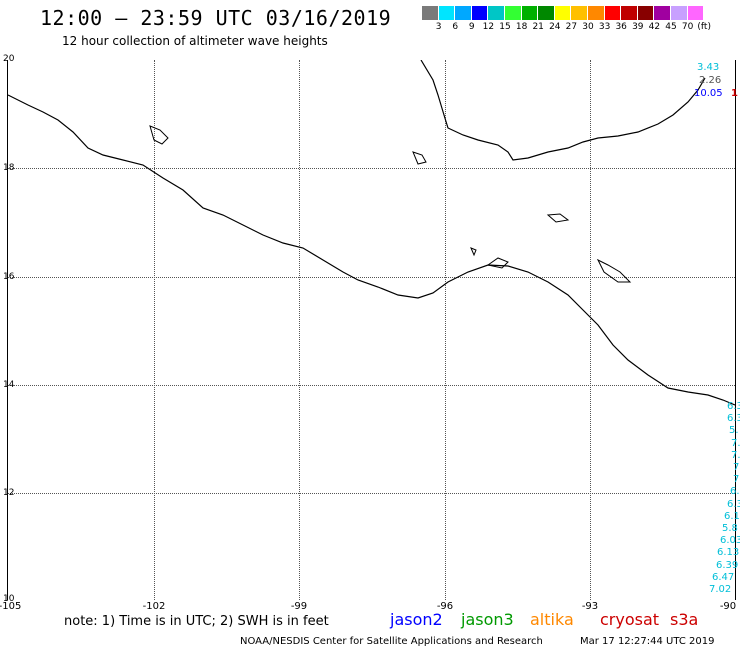  What do you see at coordinates (730, 528) in the screenshot?
I see `track-value: 5.8` at bounding box center [730, 528].